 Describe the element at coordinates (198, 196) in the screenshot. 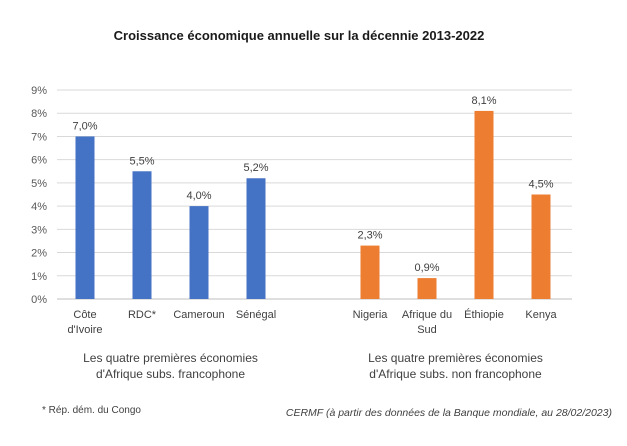

I see `data-label: 4,0%` at that location.